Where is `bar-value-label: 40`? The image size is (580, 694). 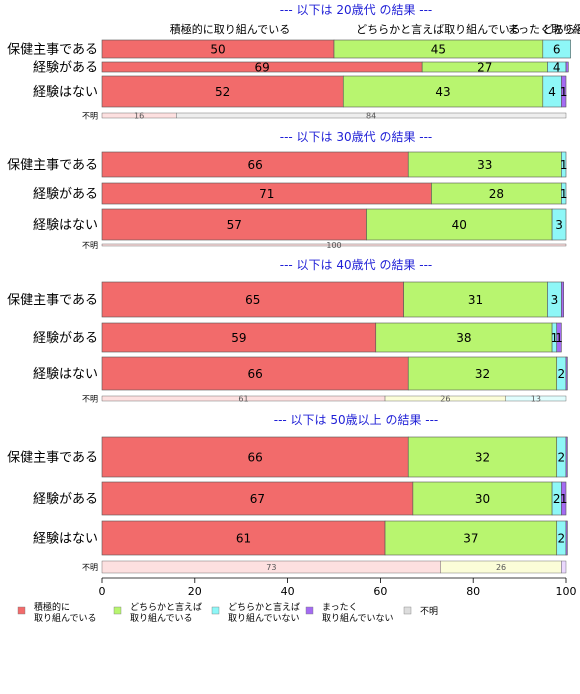
bar-value-label: 40 is located at coordinates (459, 225).